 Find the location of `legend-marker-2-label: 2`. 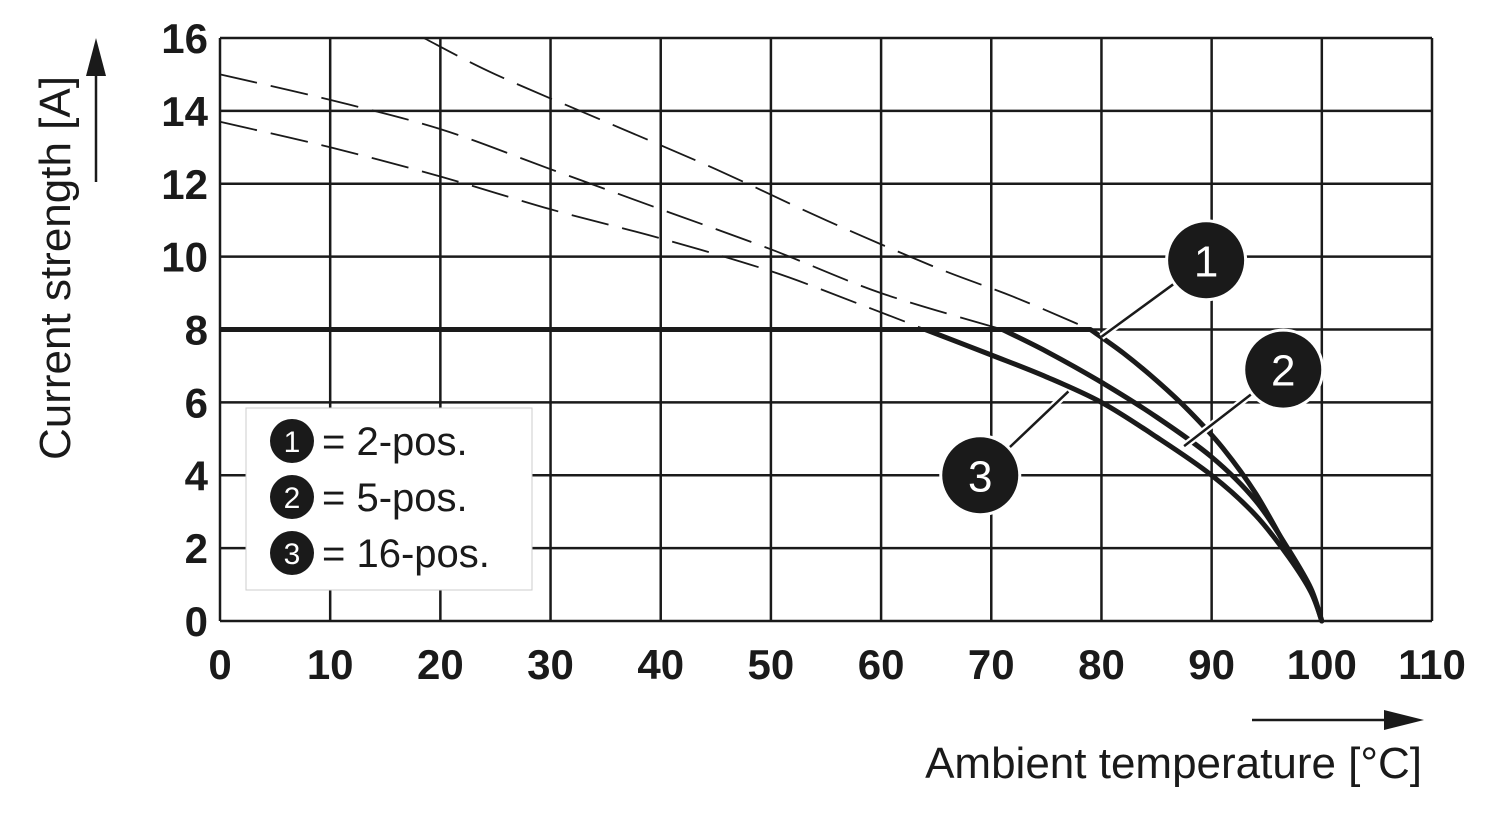

legend-marker-2-label: 2 is located at coordinates (292, 498).